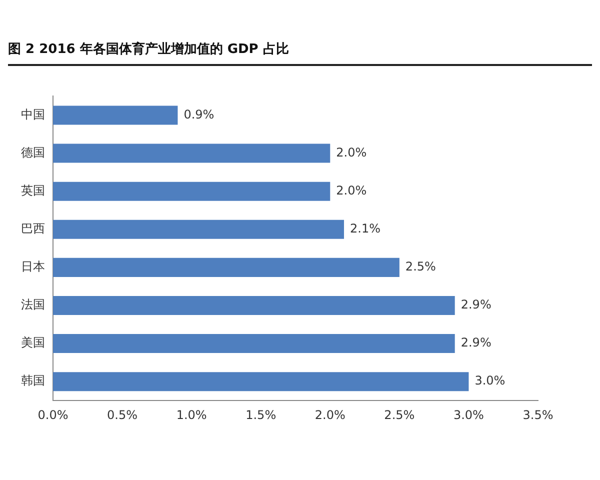 The height and width of the screenshot is (480, 600). I want to click on y-tick-label: 日本, so click(33, 267).